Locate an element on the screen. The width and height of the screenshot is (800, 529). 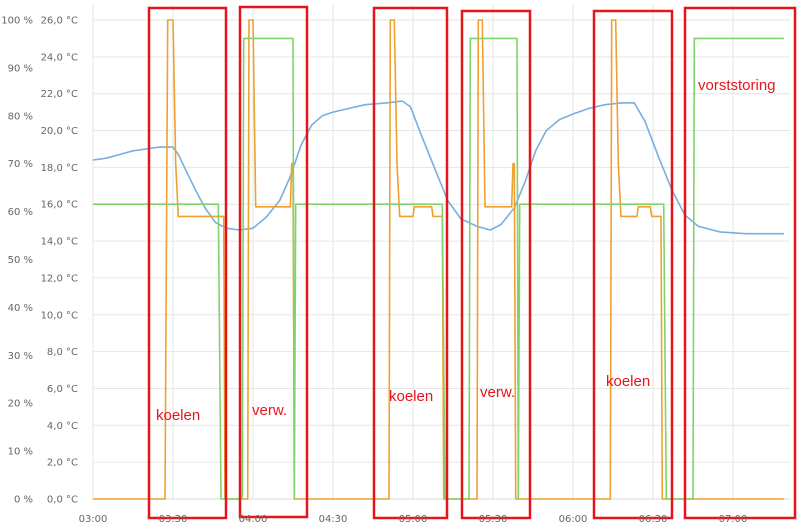
x-tick-label: 07:00 is located at coordinates (733, 519).